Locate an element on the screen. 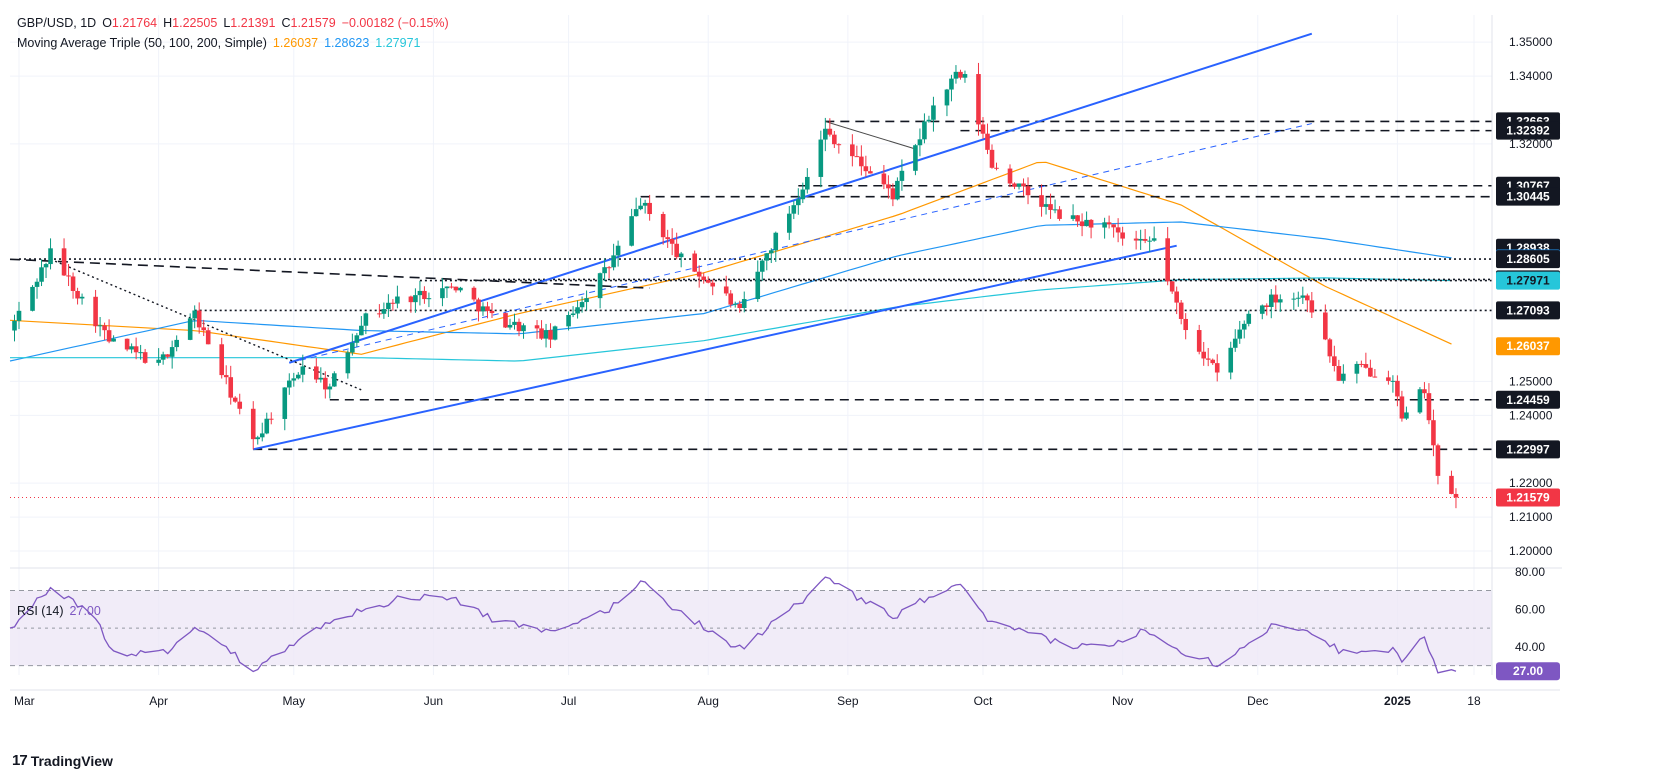 The height and width of the screenshot is (779, 1655). high-value: 1.22505 is located at coordinates (195, 23).